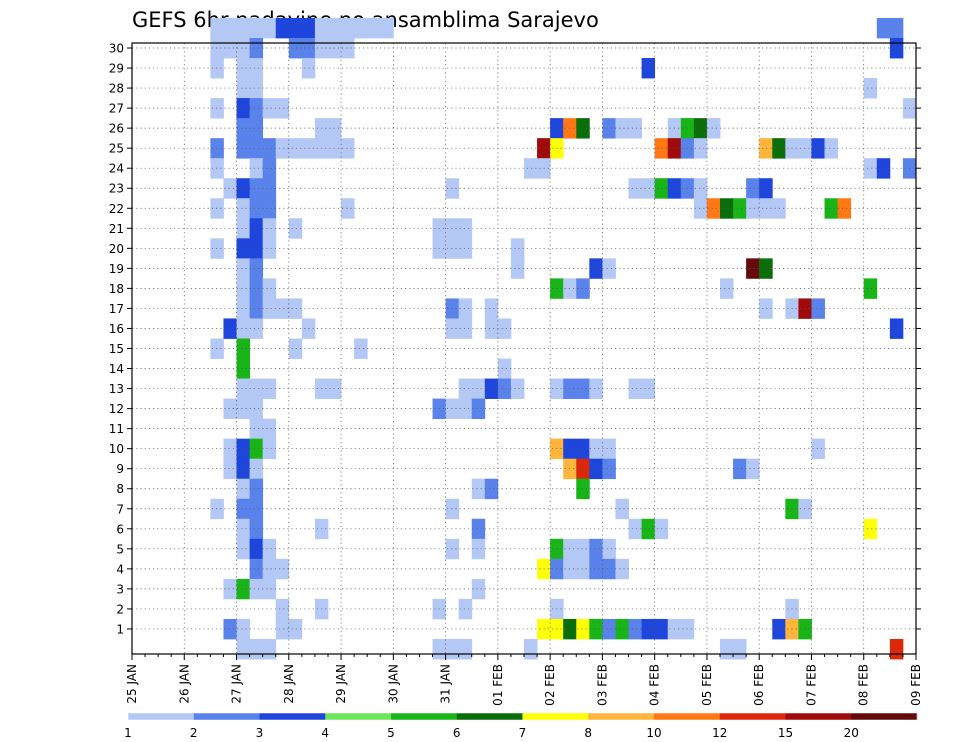 The image size is (960, 742). Describe the element at coordinates (120, 469) in the screenshot. I see `y-tick-label: 9` at that location.